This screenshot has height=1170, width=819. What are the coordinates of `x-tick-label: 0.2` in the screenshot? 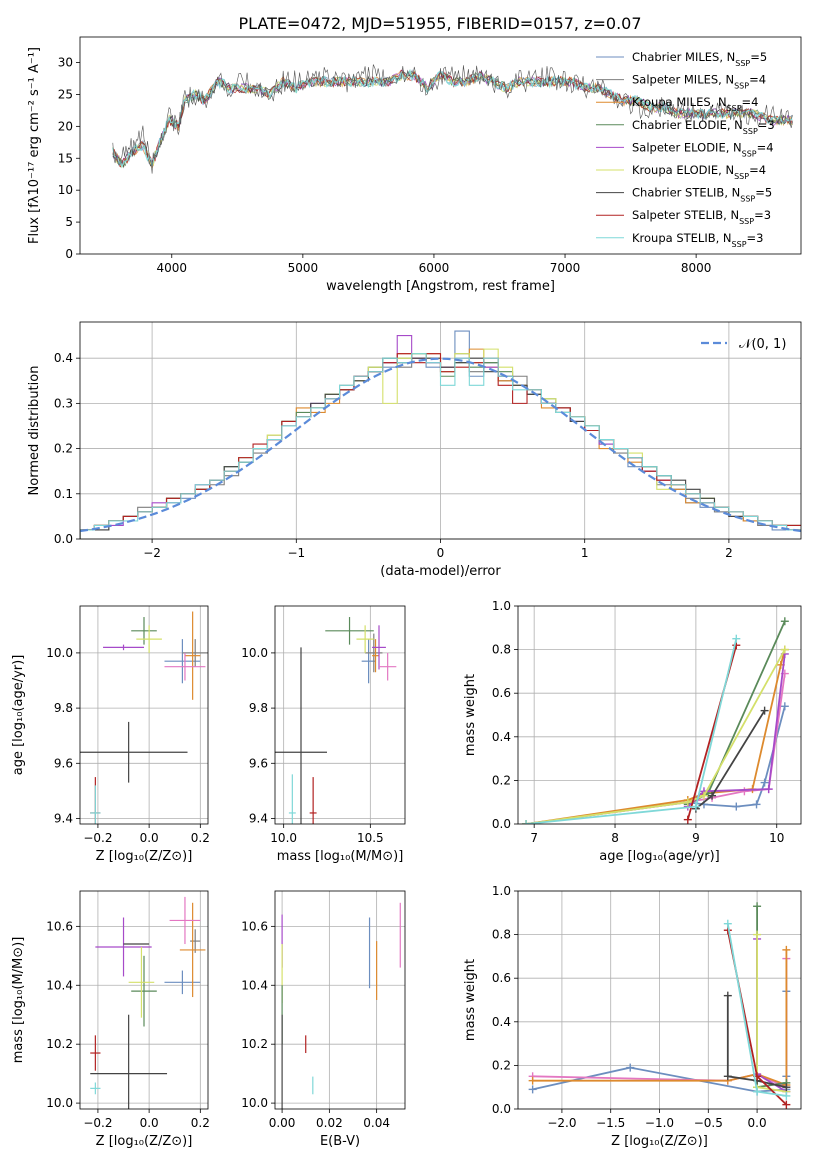 It's located at (200, 1123).